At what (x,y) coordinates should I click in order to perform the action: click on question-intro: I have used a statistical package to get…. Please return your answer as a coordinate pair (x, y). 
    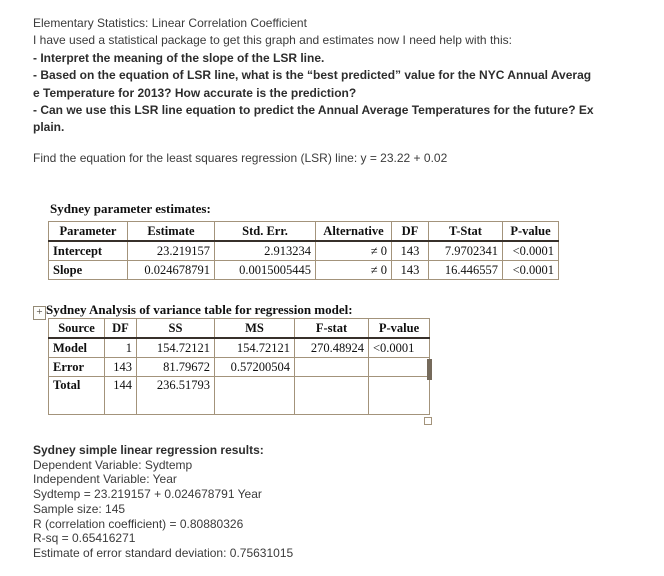
    Looking at the image, I should click on (272, 40).